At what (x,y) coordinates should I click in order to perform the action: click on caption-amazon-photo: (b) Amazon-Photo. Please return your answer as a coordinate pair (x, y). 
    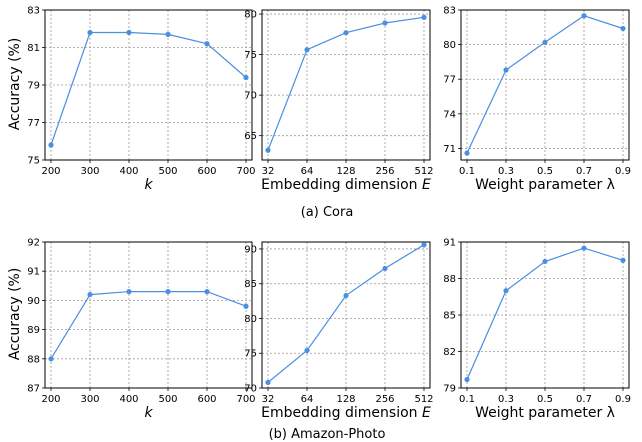
    Looking at the image, I should click on (327, 434).